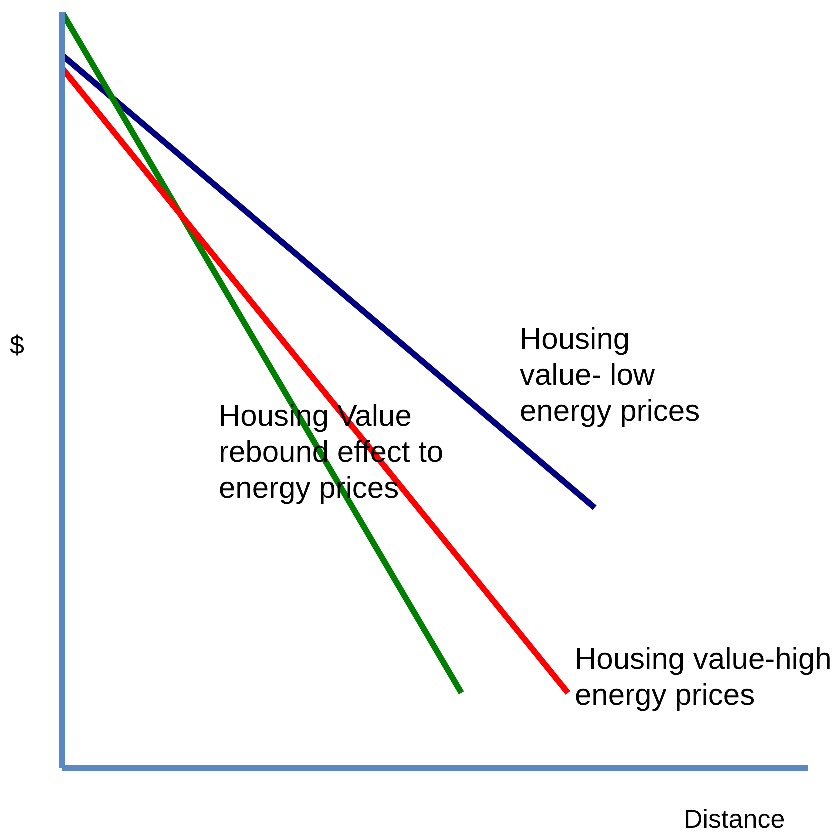 This screenshot has width=837, height=839. What do you see at coordinates (17, 345) in the screenshot?
I see `y-axis-title: $` at bounding box center [17, 345].